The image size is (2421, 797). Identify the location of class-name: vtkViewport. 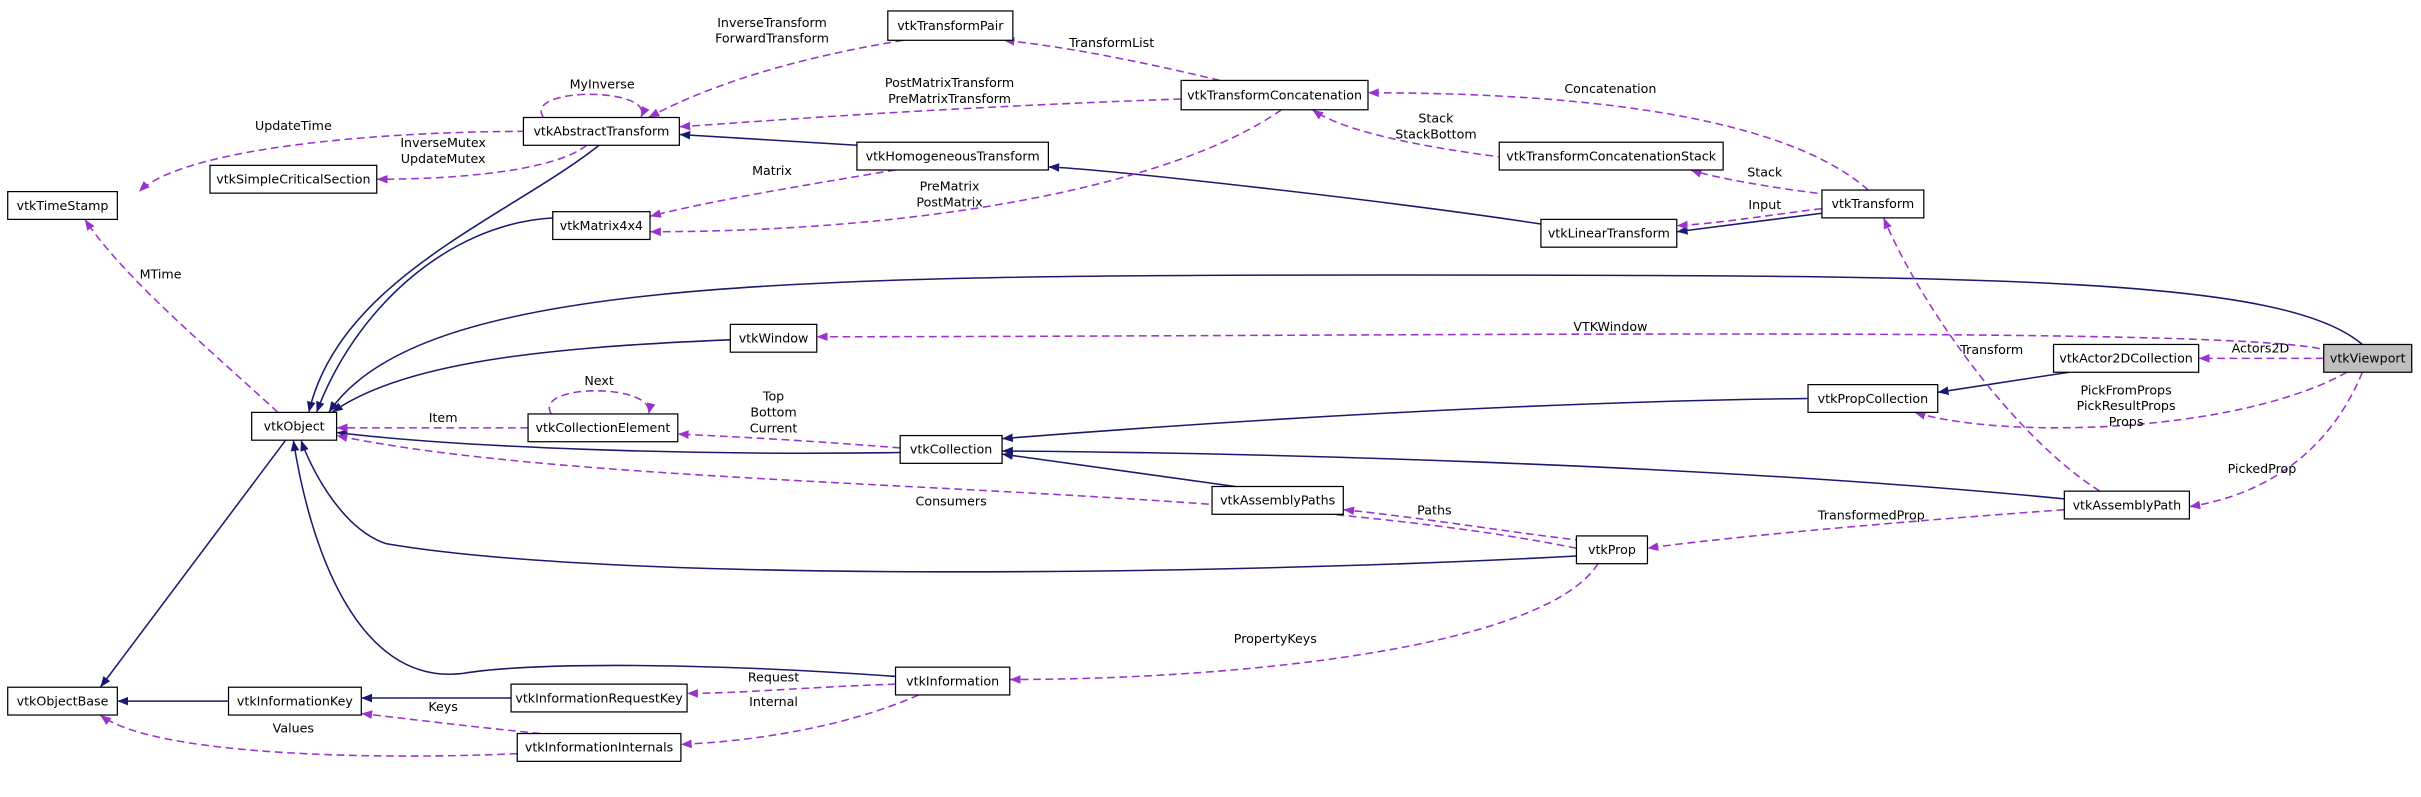
(2368, 358).